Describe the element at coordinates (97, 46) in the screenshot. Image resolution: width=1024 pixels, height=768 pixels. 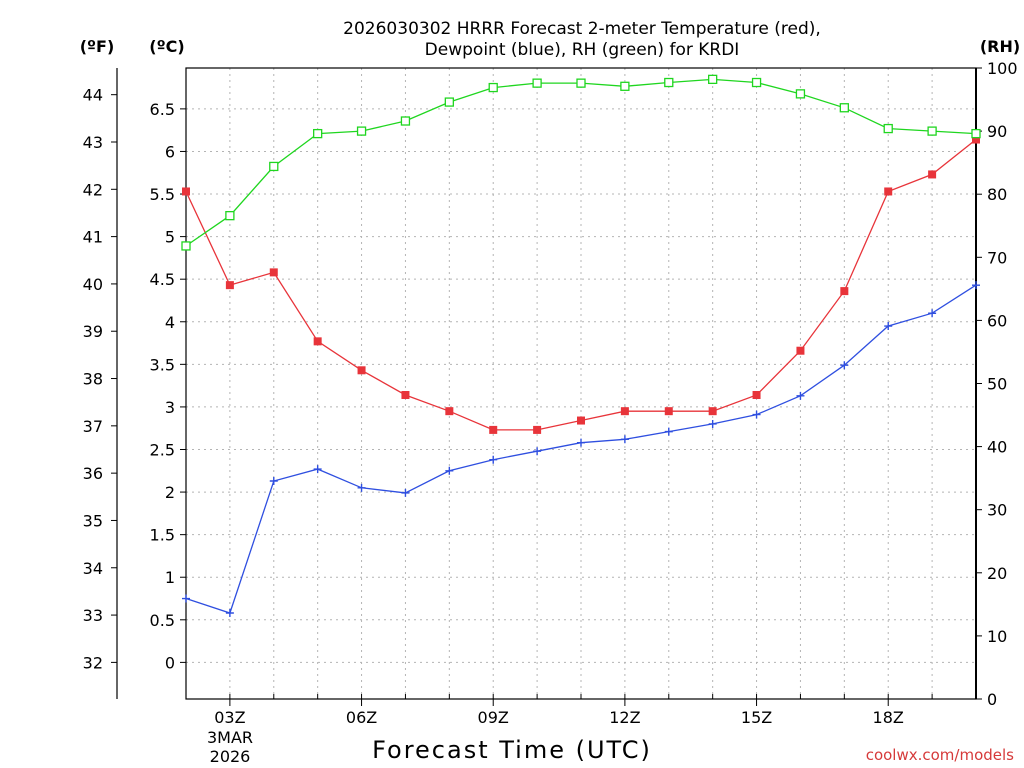
I see `fahrenheit-unit-label: (ºF)` at that location.